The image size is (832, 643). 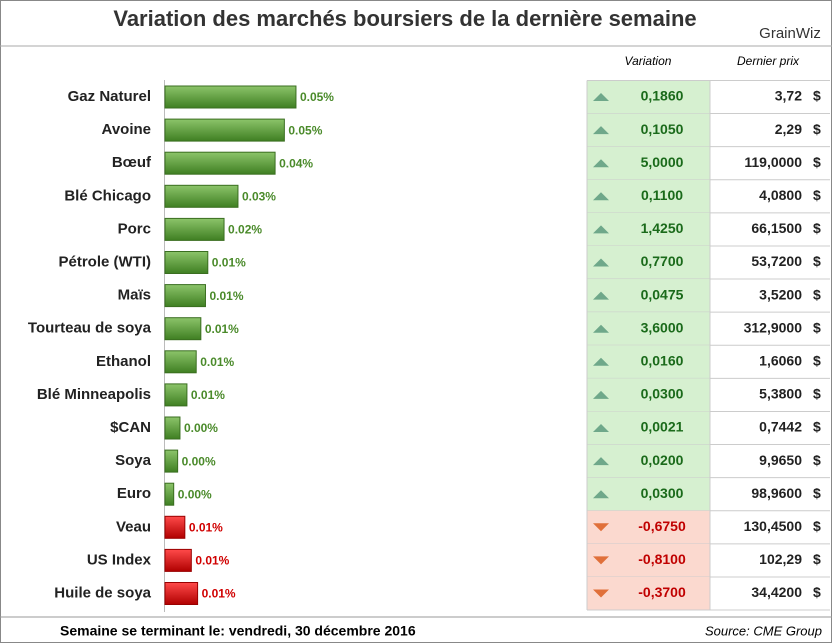 What do you see at coordinates (662, 294) in the screenshot?
I see `variation-value: 0,0475` at bounding box center [662, 294].